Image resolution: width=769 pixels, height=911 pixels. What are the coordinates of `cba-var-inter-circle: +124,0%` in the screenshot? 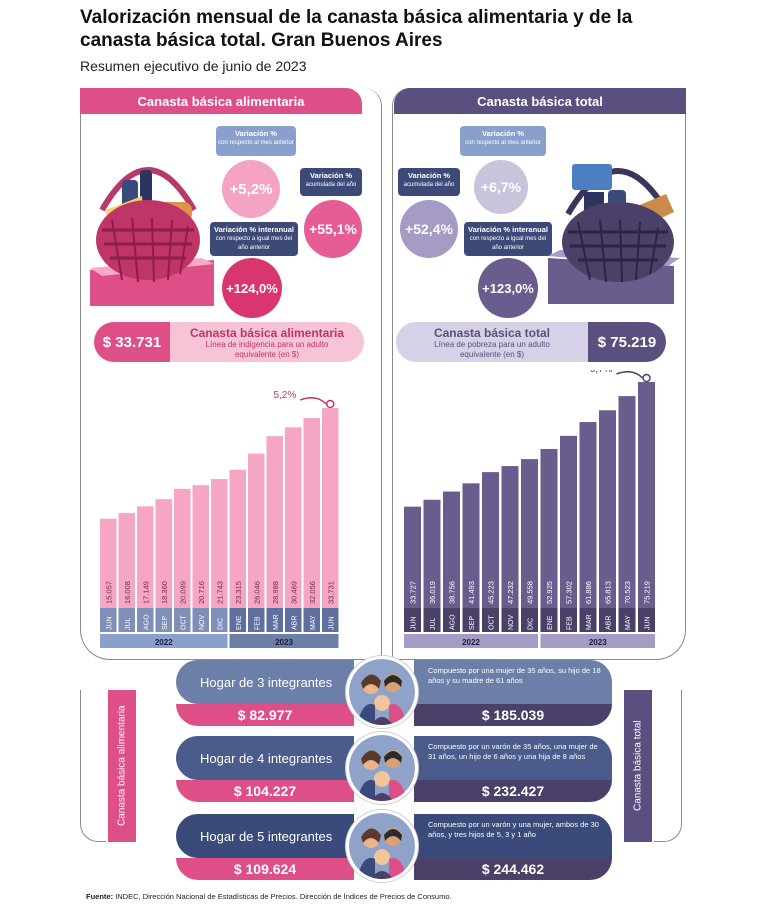 It's located at (252, 288).